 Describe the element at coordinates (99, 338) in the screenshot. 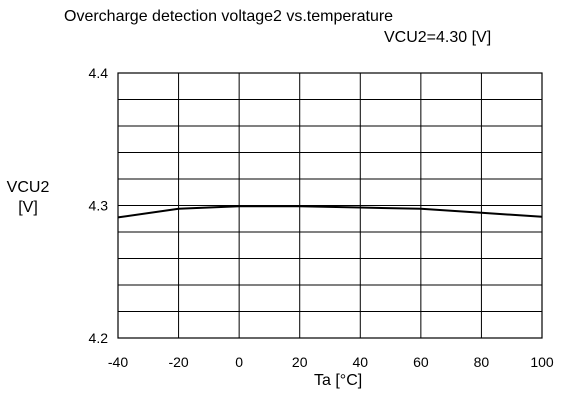

I see `y-tick-label: 4.2` at that location.